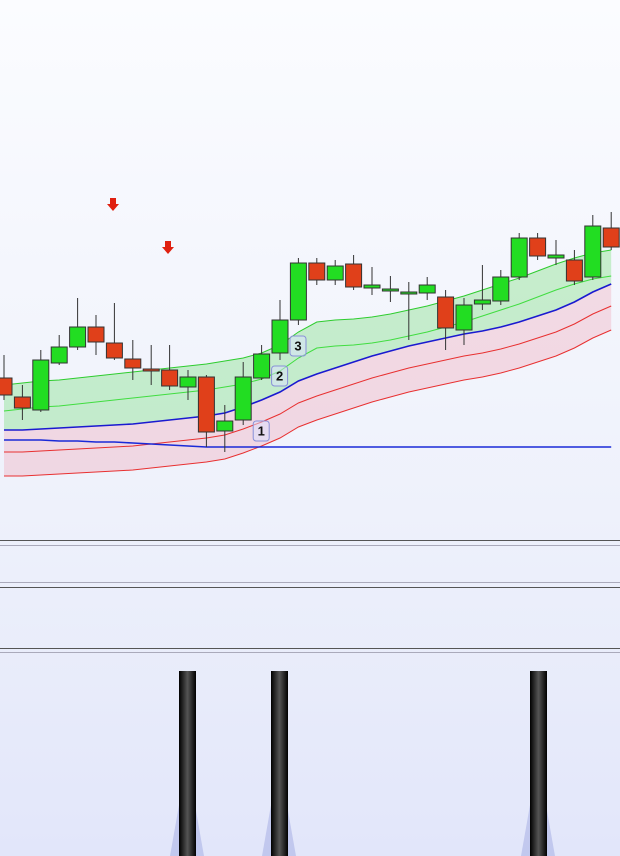  What do you see at coordinates (140, 226) in the screenshot?
I see `signal-arrows` at bounding box center [140, 226].